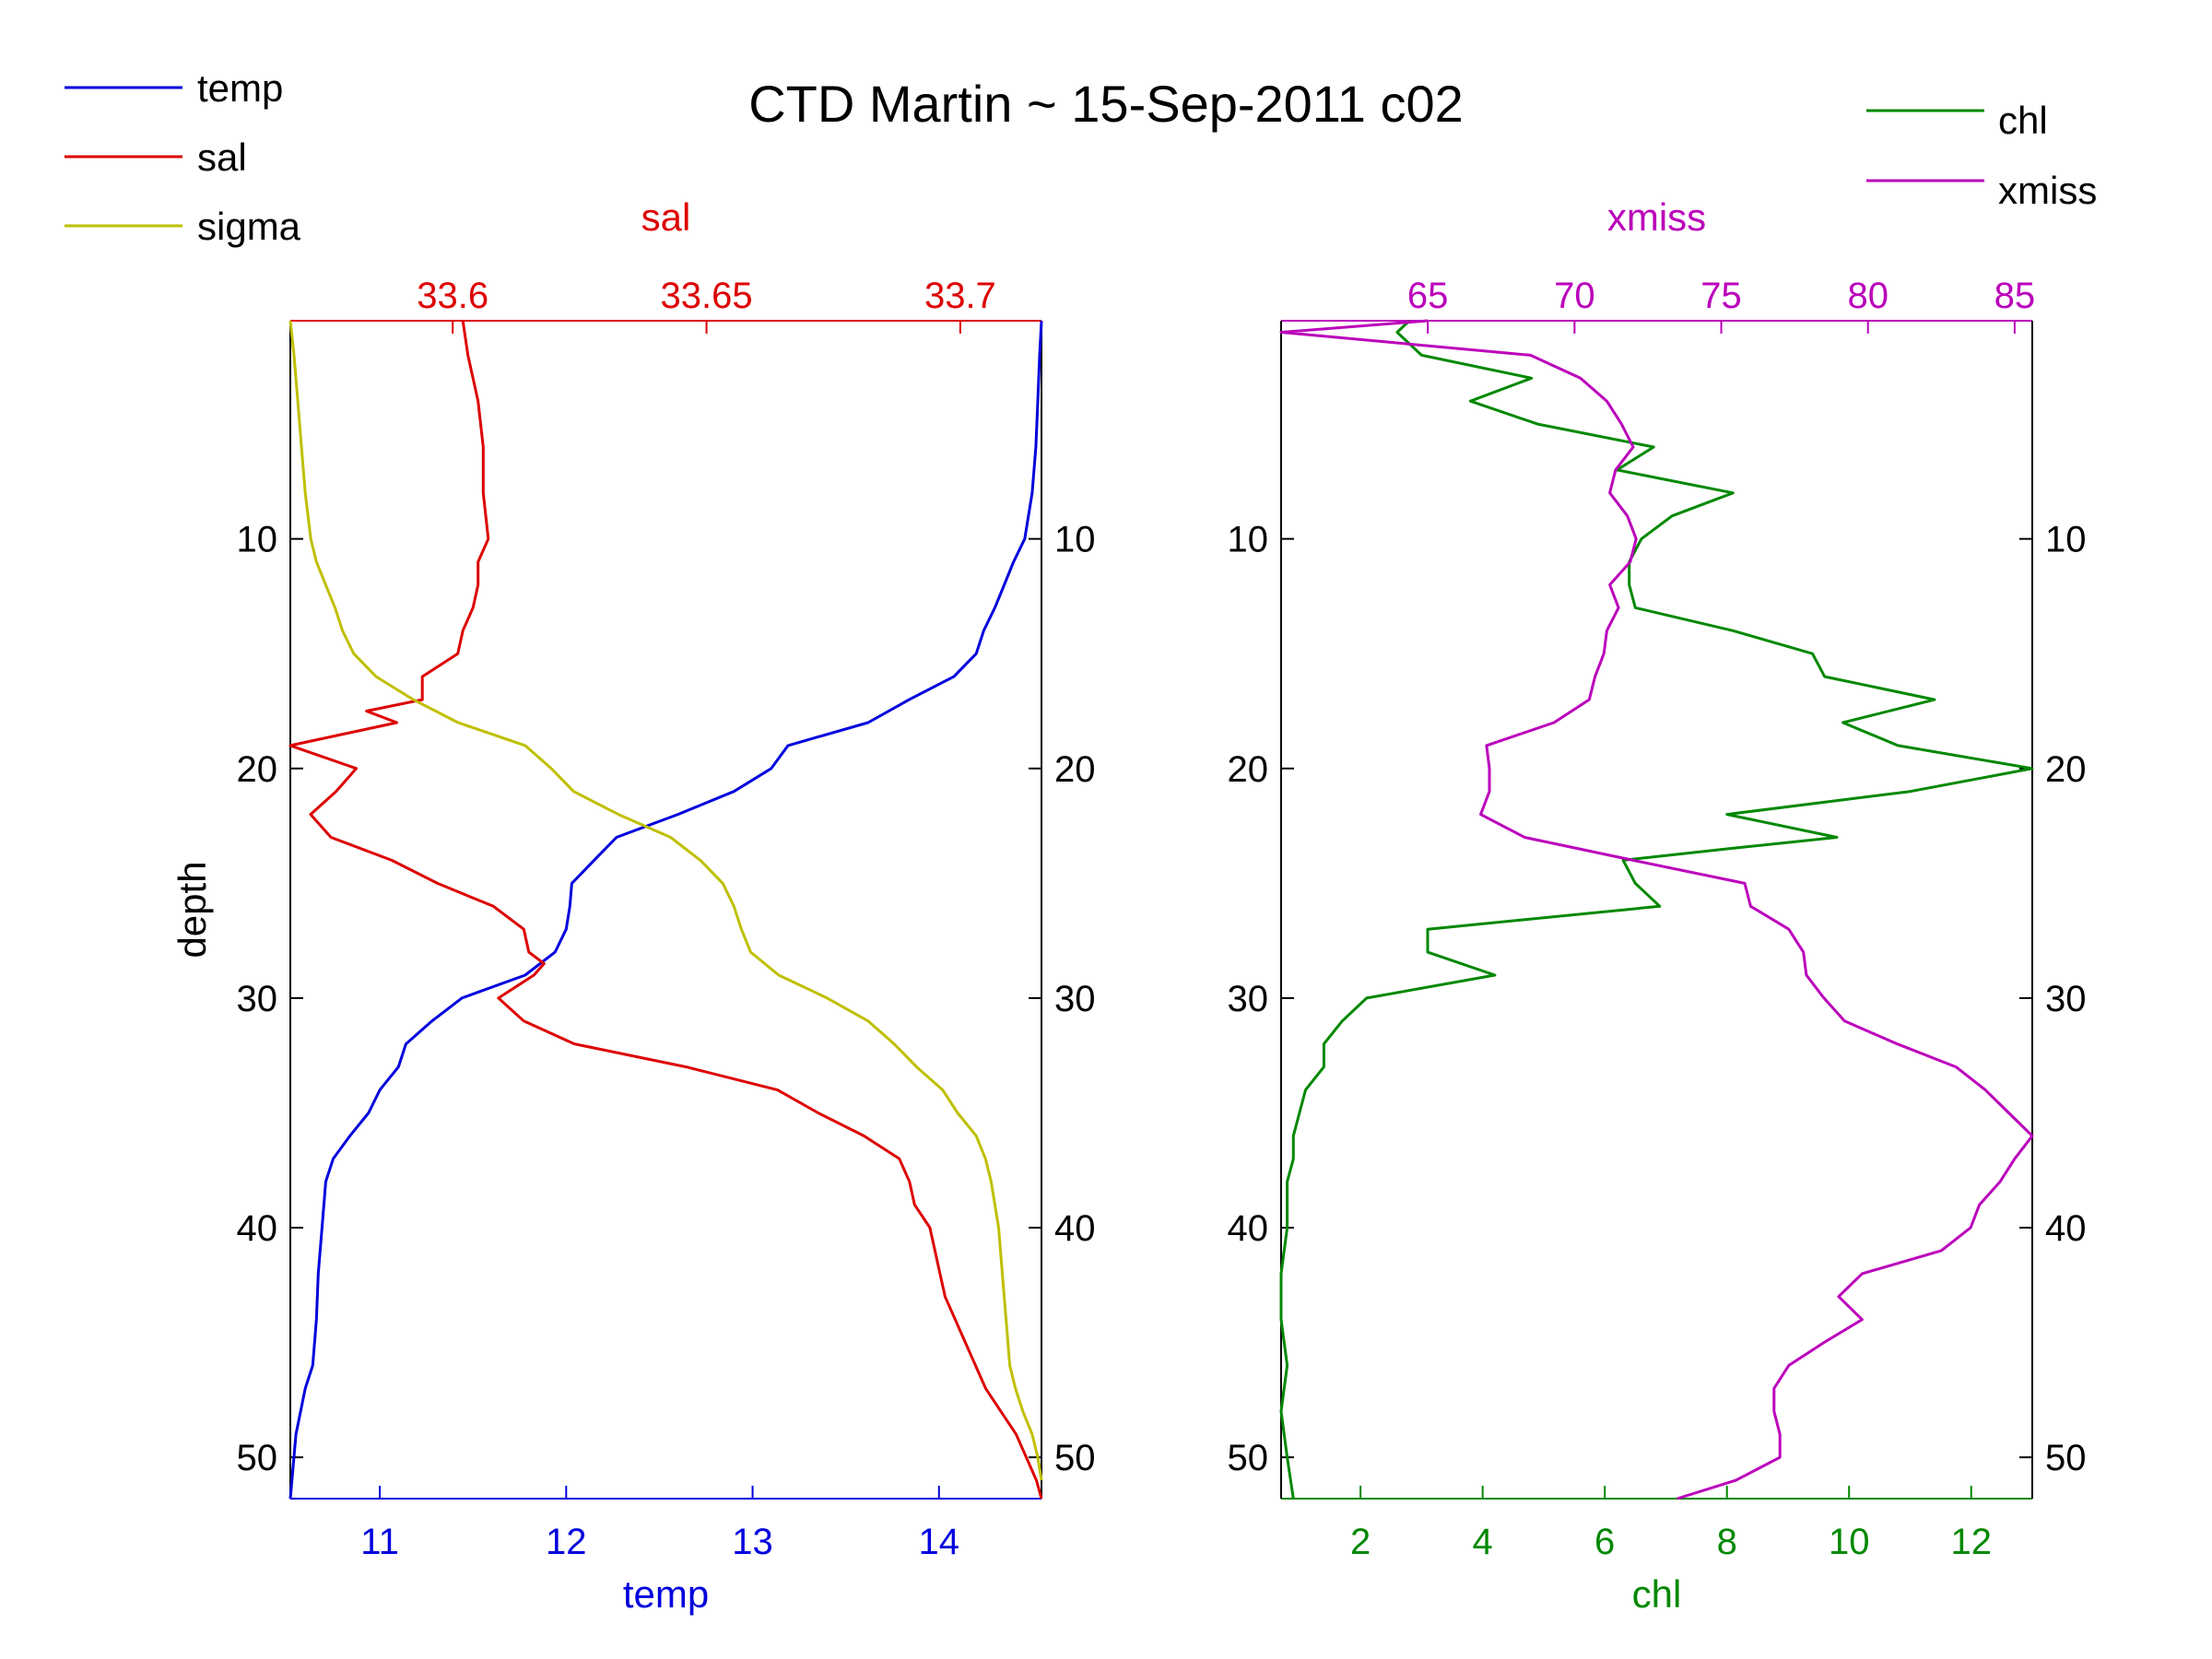 This screenshot has height=1659, width=2212. Describe the element at coordinates (666, 217) in the screenshot. I see `x-top-axis-label: sal` at that location.